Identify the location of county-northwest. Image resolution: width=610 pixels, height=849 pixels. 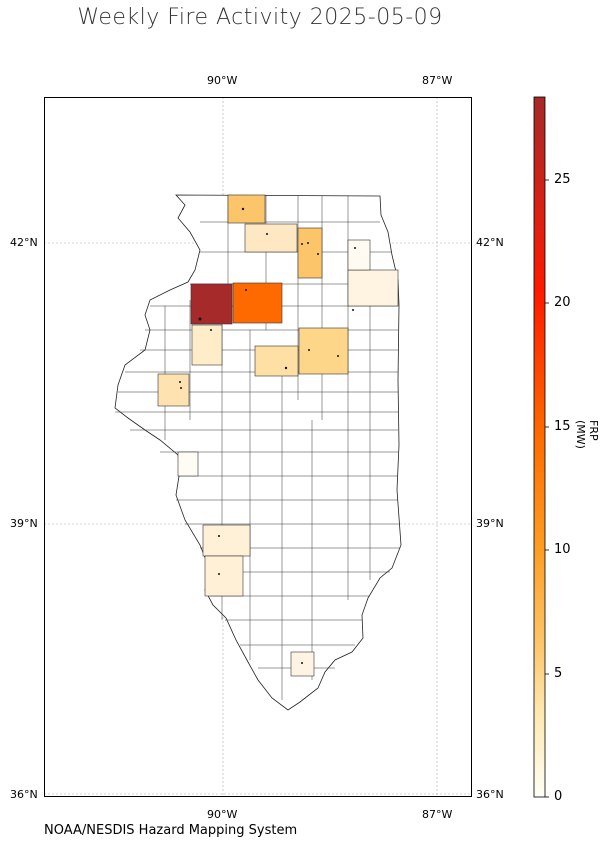
(211, 304).